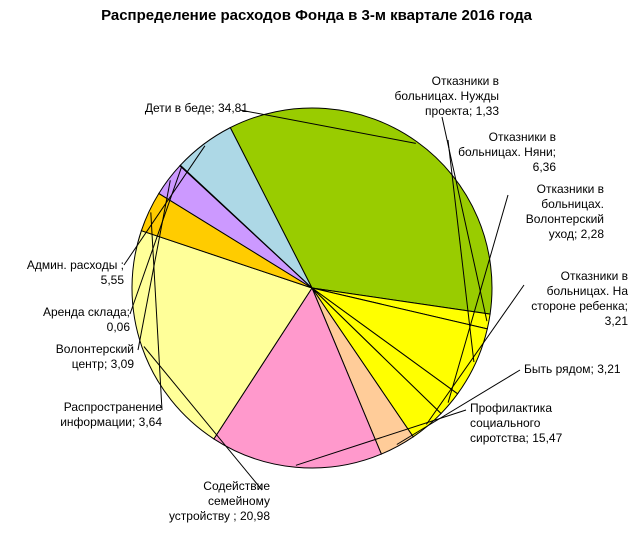  Describe the element at coordinates (507, 152) in the screenshot. I see `slice-label-3: Отказники в больницах. Няни; 6,36` at that location.